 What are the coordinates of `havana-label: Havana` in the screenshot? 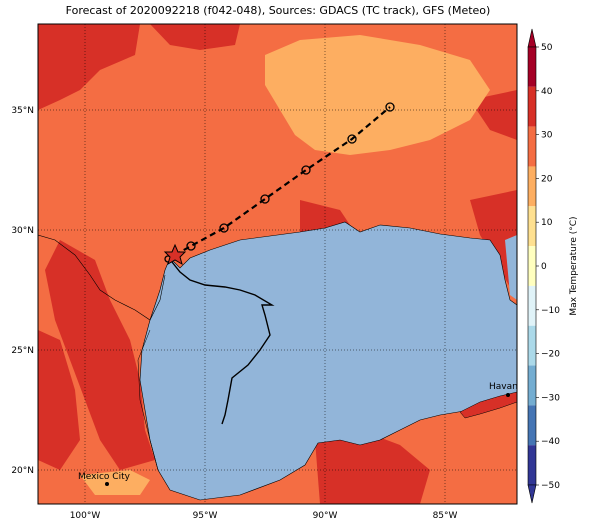 It's located at (506, 387).